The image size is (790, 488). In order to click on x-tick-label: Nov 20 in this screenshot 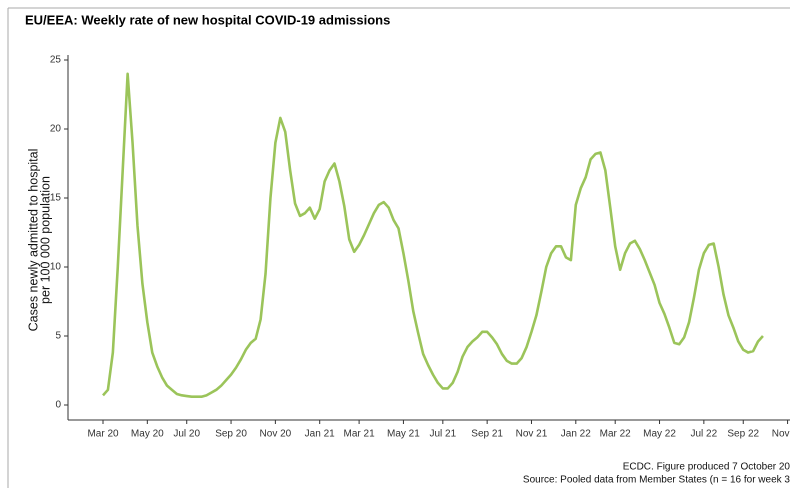, I will do `click(276, 434)`.